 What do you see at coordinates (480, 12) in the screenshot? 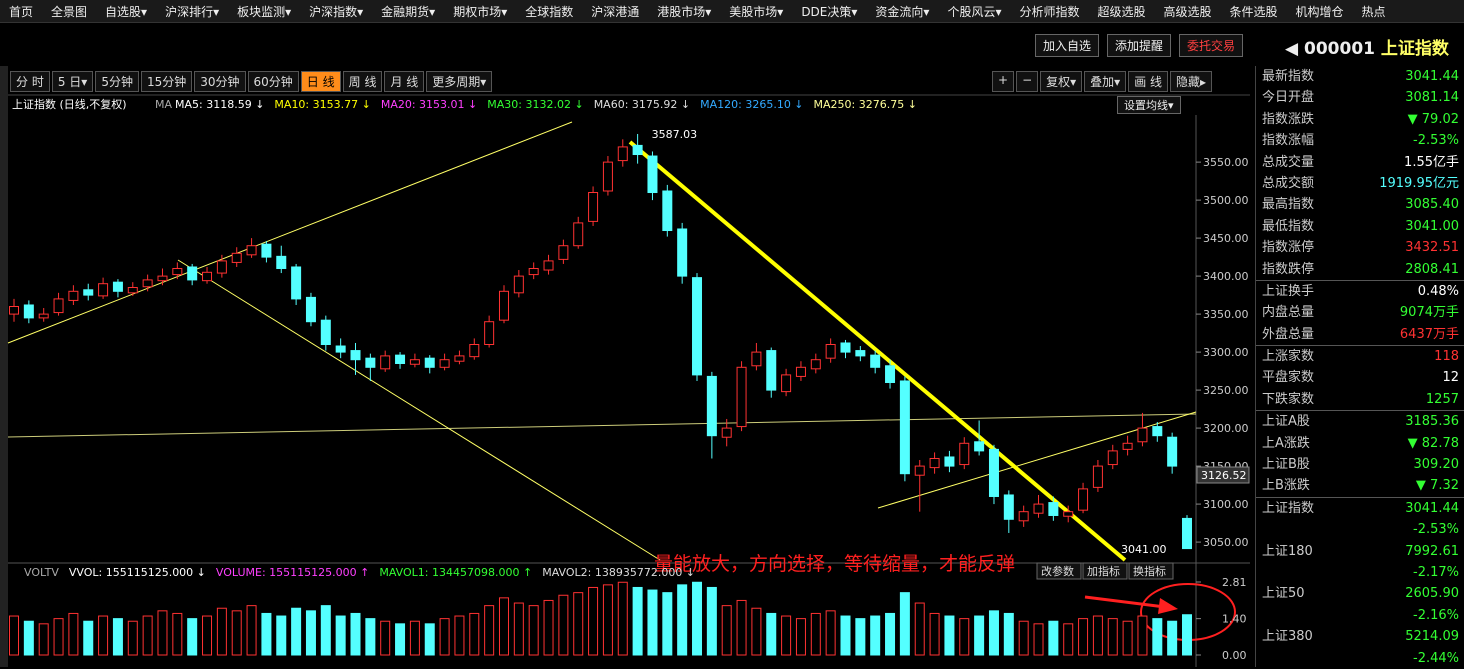
I see `menu-item: 期权市场▾` at bounding box center [480, 12].